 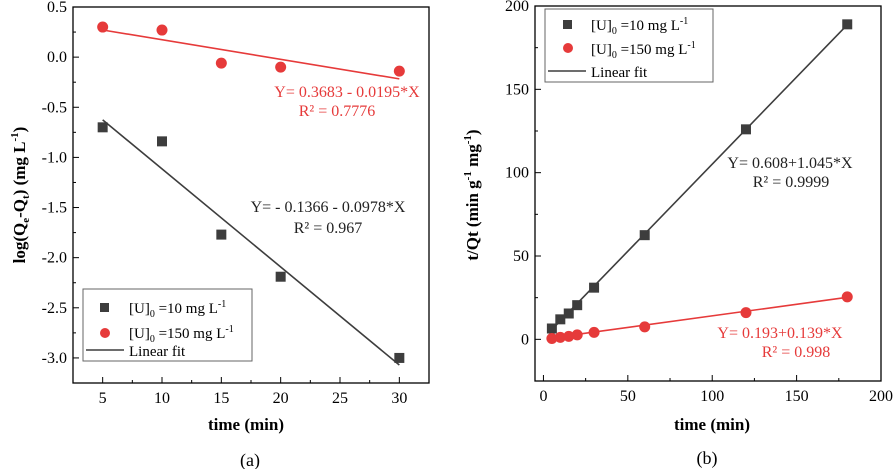 I want to click on x-tick-label: 30, so click(x=399, y=398).